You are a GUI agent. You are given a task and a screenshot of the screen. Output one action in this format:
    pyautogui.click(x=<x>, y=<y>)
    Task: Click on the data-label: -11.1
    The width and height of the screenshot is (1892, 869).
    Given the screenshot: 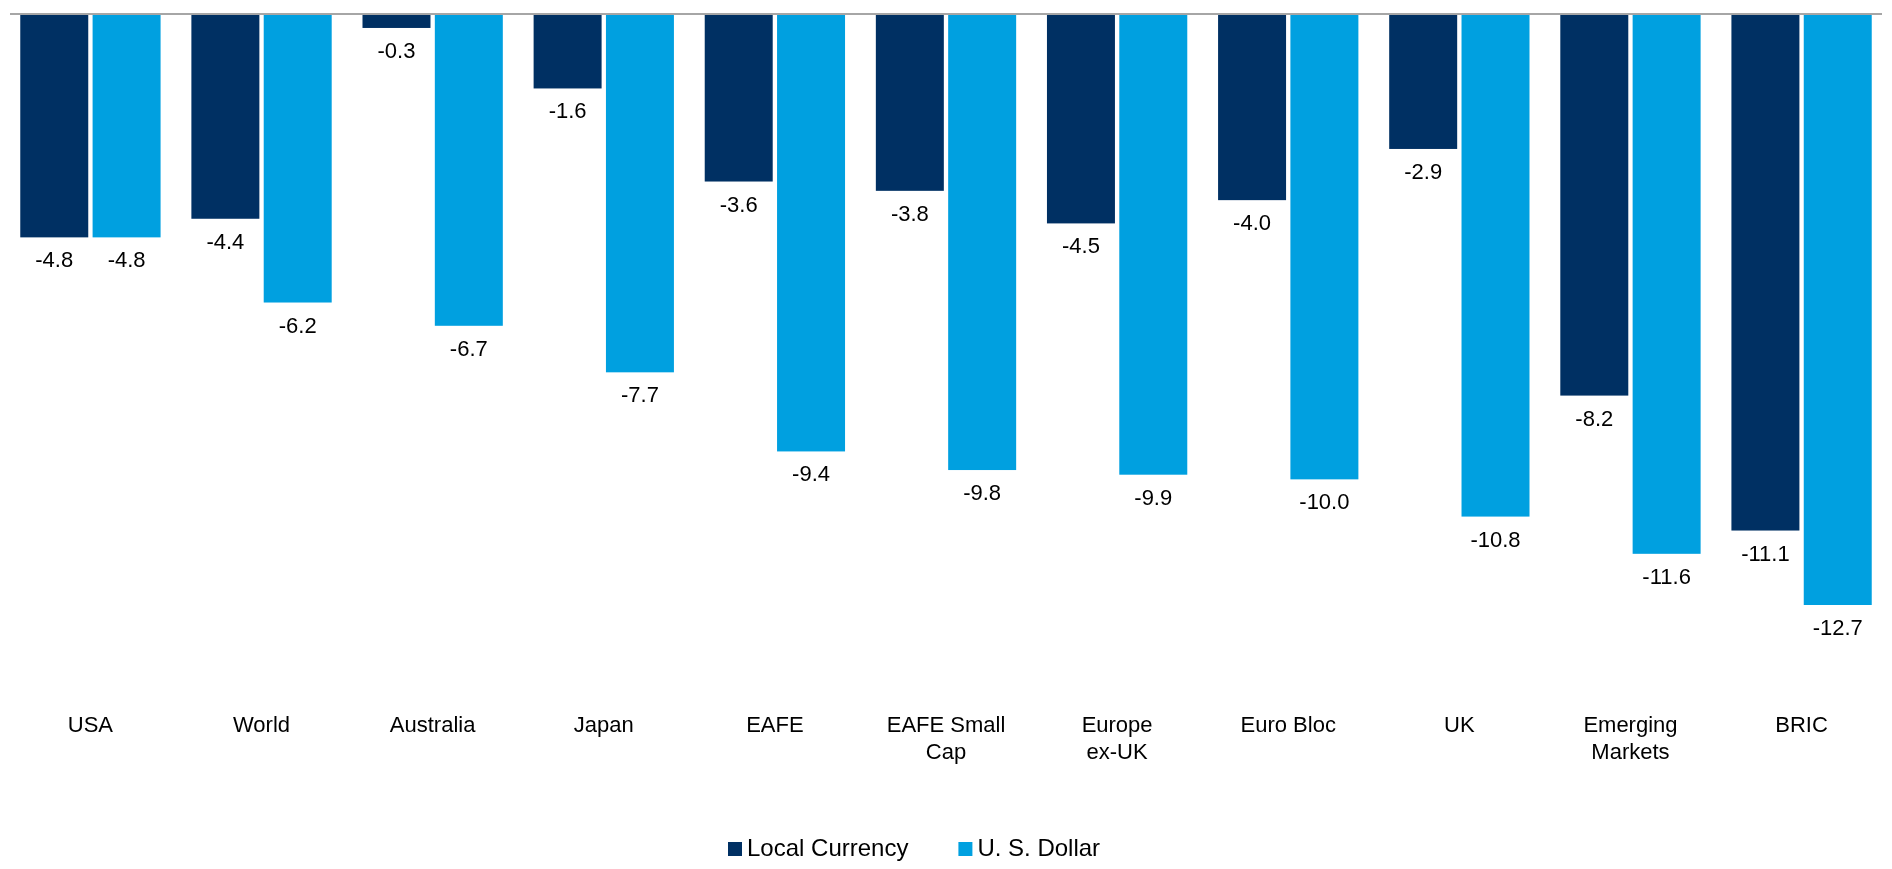 What is the action you would take?
    pyautogui.click(x=1765, y=553)
    